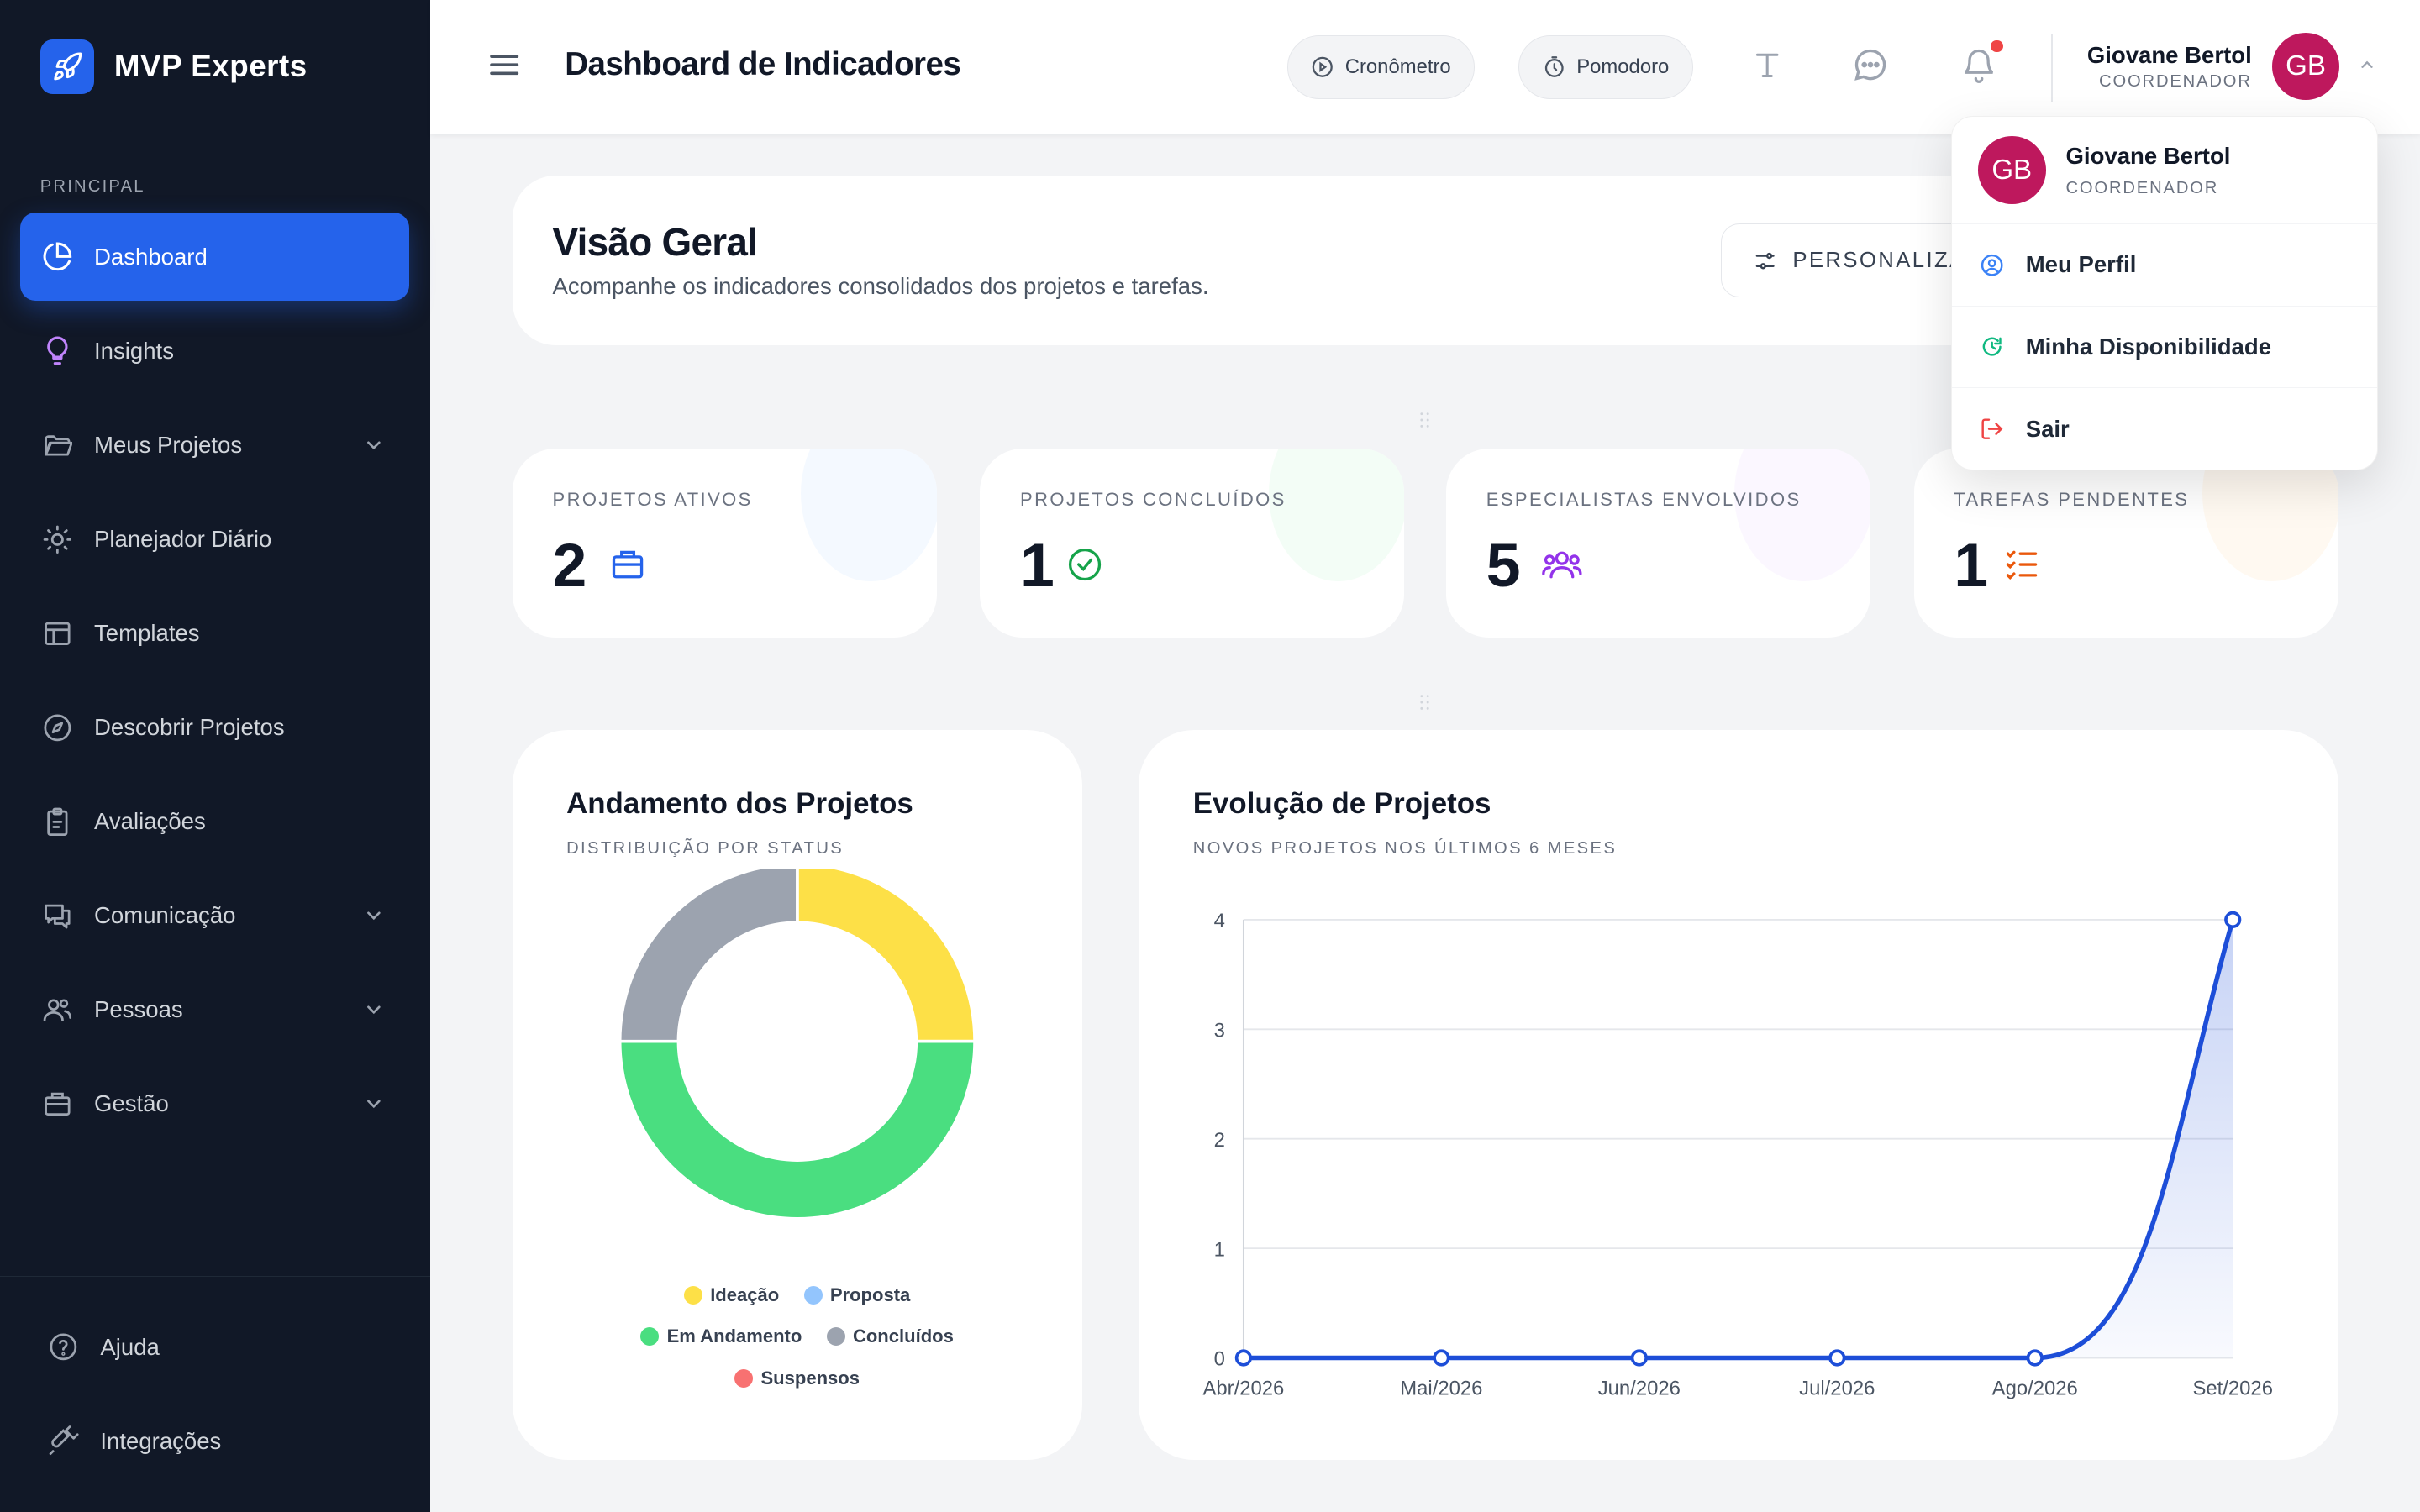 This screenshot has width=2420, height=1512. Describe the element at coordinates (708, 956) in the screenshot. I see `donut-slice-concluídos` at that location.